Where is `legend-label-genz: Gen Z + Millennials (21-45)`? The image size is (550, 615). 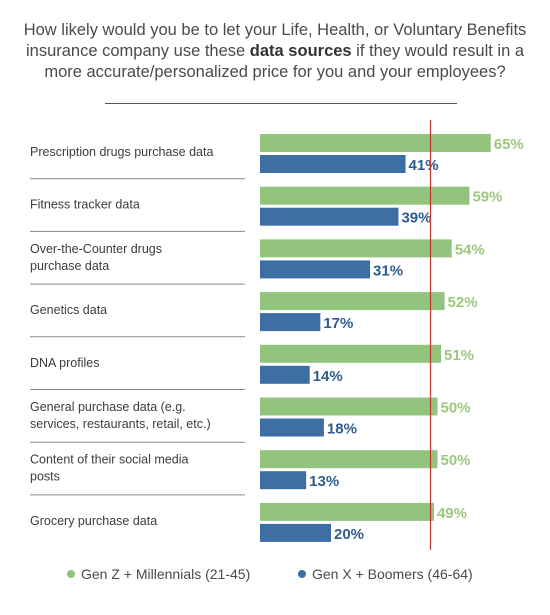
legend-label-genz: Gen Z + Millennials (21-45) is located at coordinates (166, 574).